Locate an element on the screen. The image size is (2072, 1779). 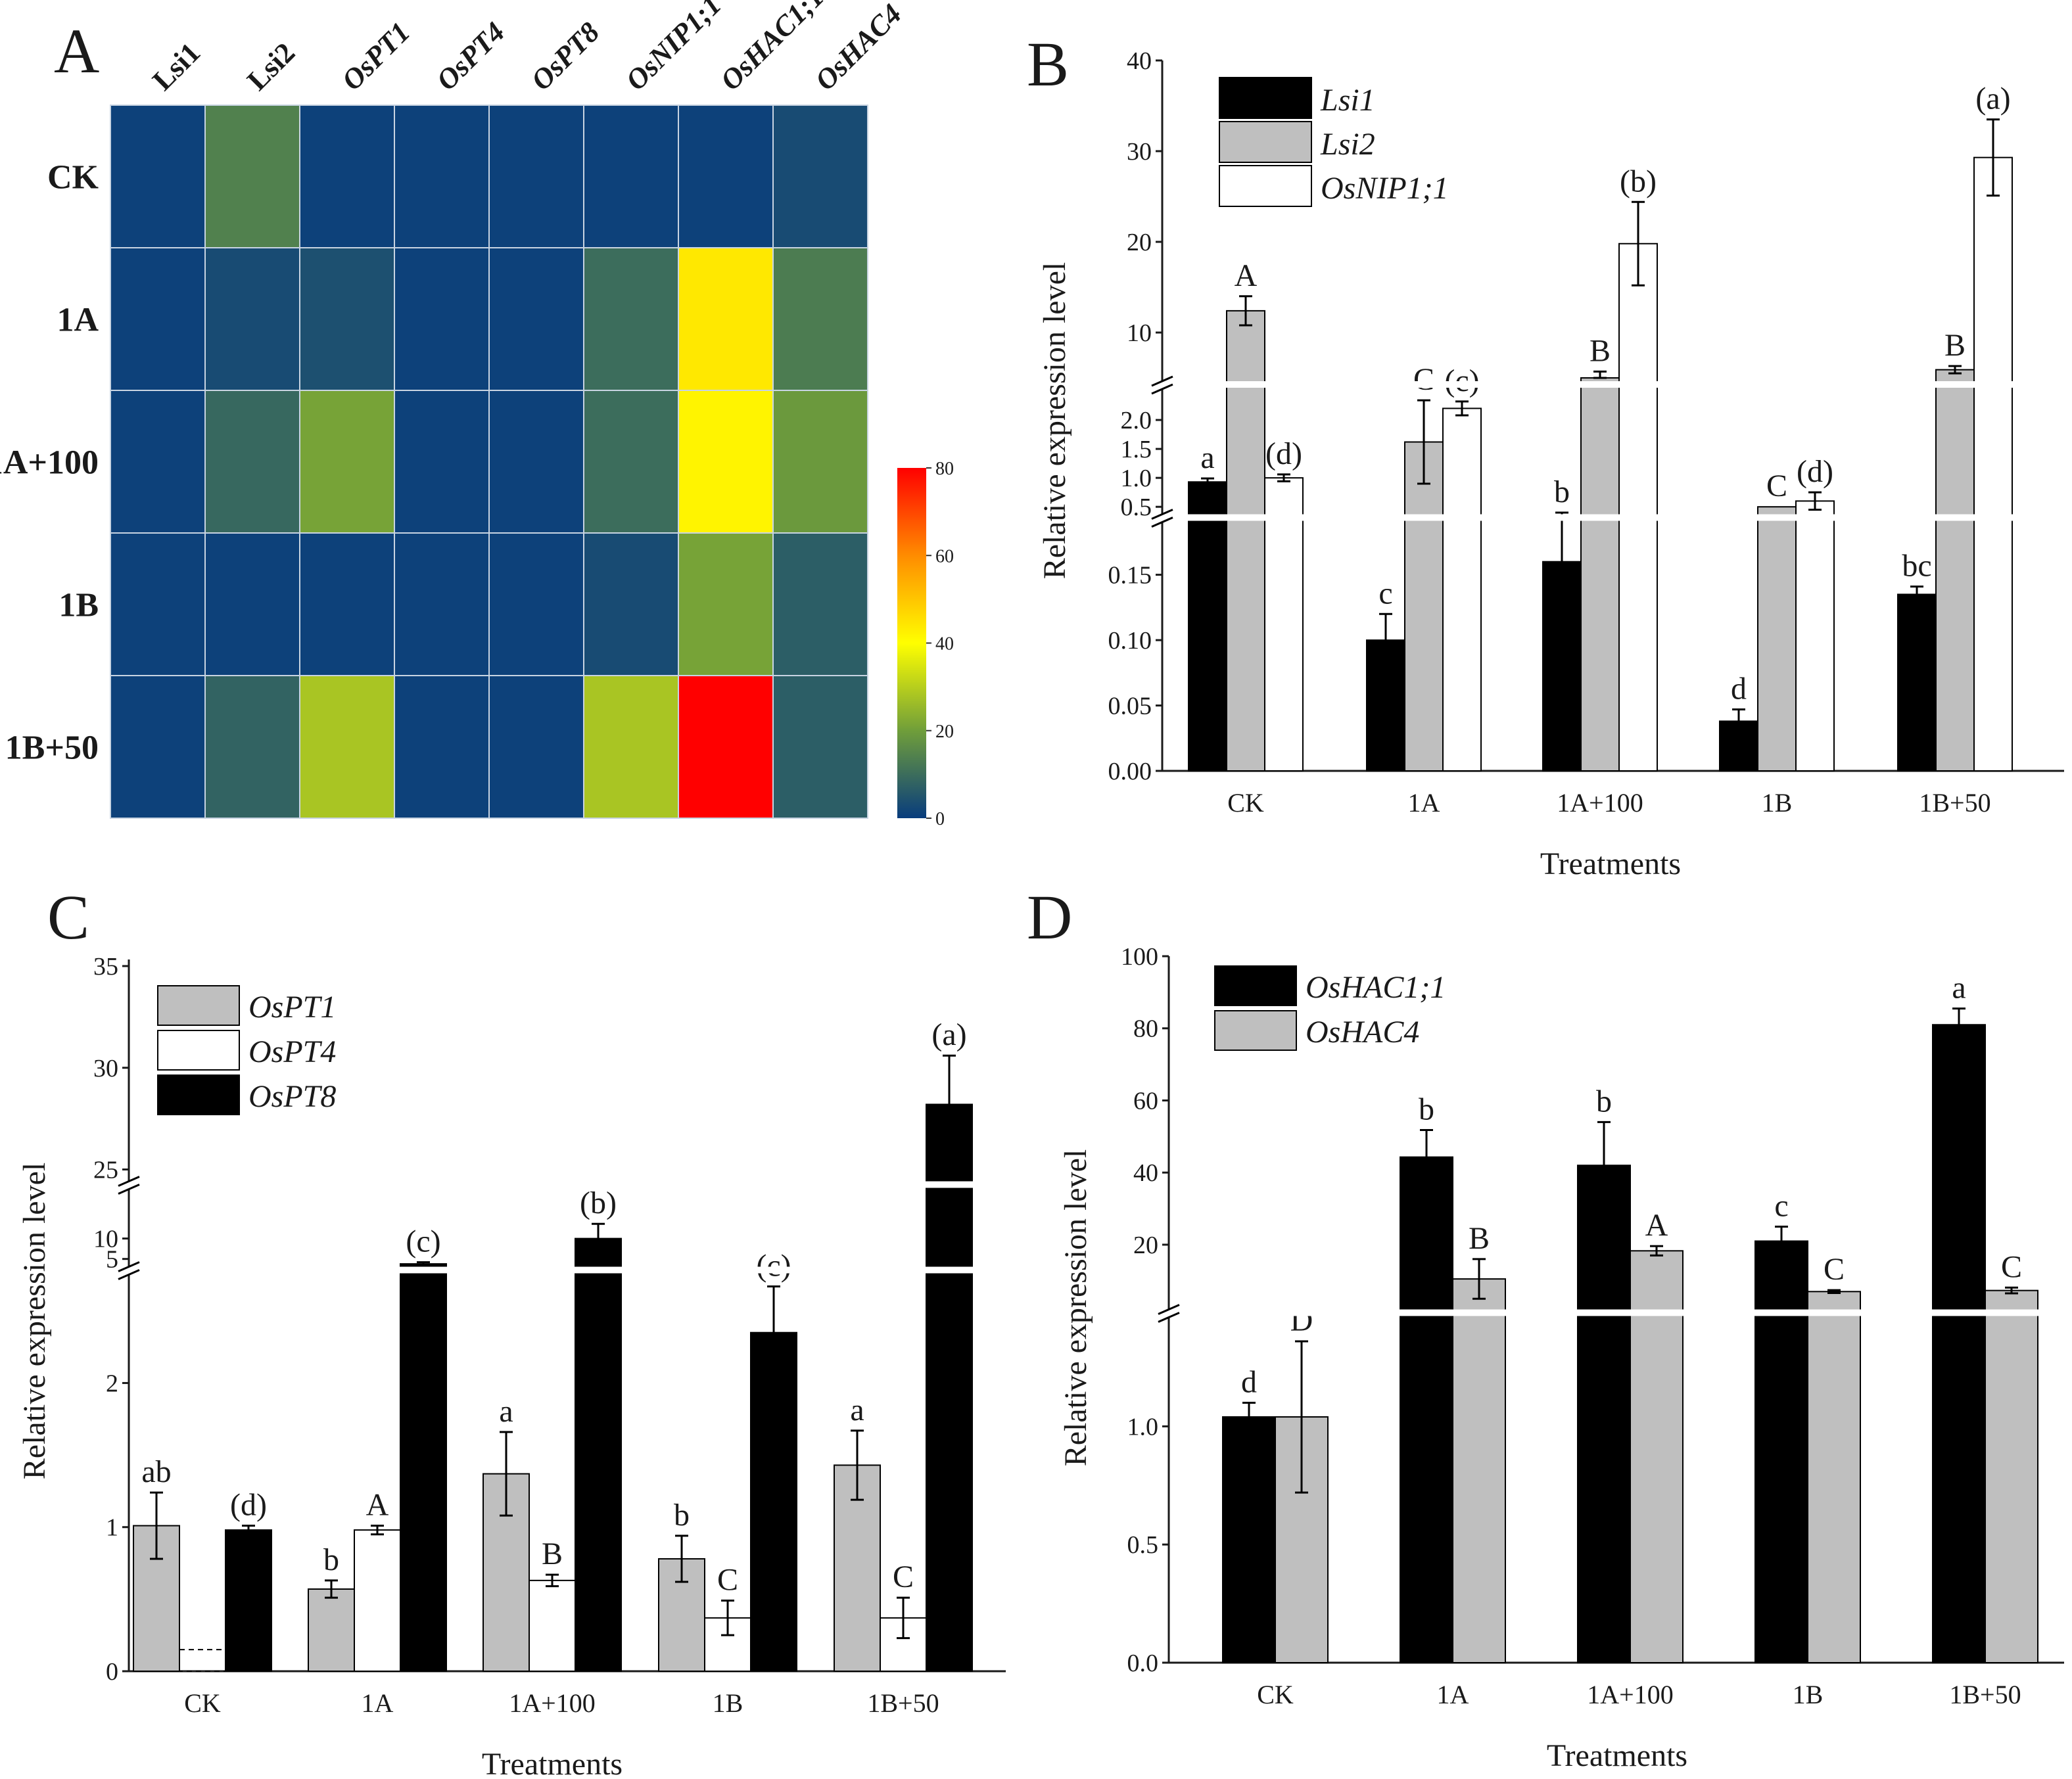
y-tick-label: 2.0 is located at coordinates (1136, 420).